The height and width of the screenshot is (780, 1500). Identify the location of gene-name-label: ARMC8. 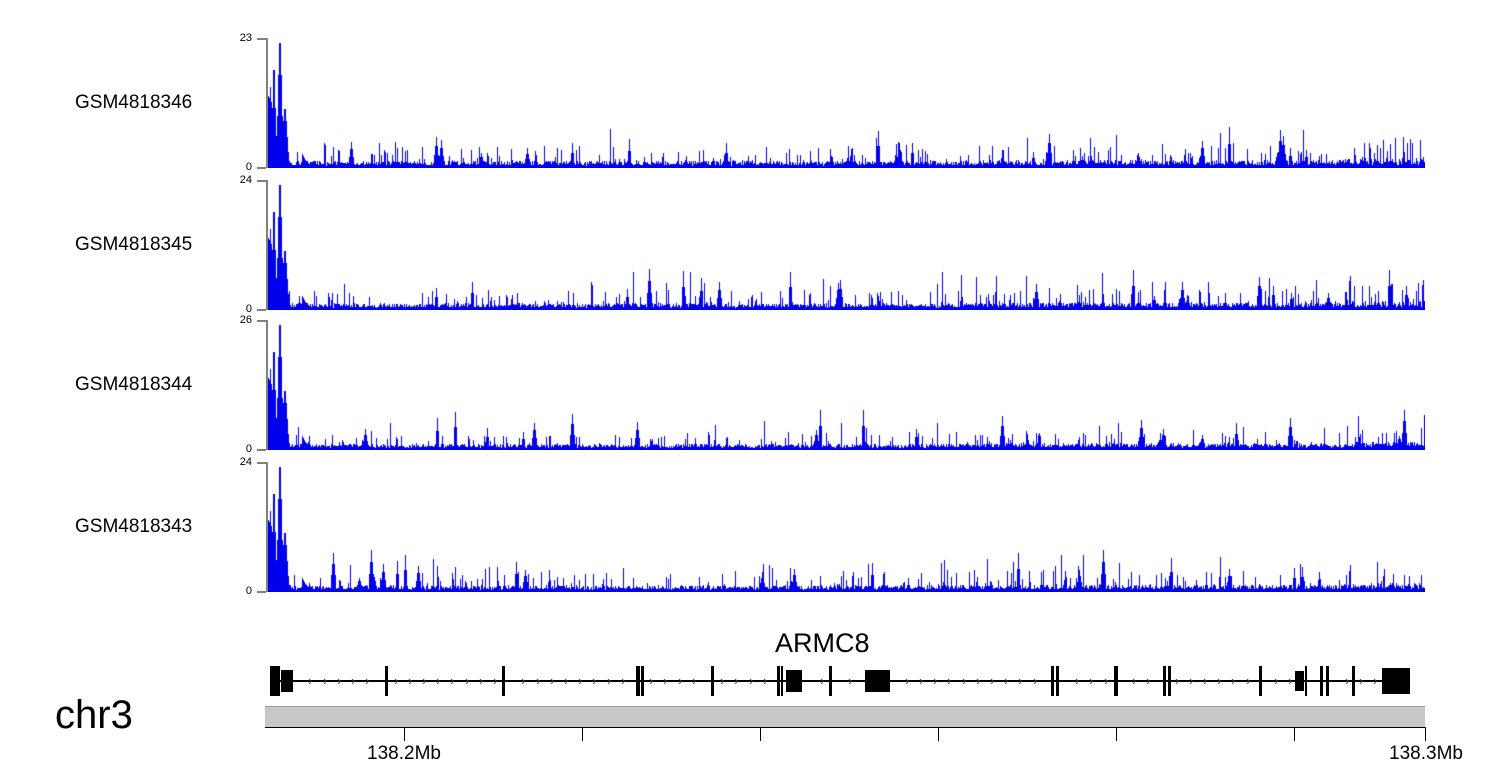
(822, 643).